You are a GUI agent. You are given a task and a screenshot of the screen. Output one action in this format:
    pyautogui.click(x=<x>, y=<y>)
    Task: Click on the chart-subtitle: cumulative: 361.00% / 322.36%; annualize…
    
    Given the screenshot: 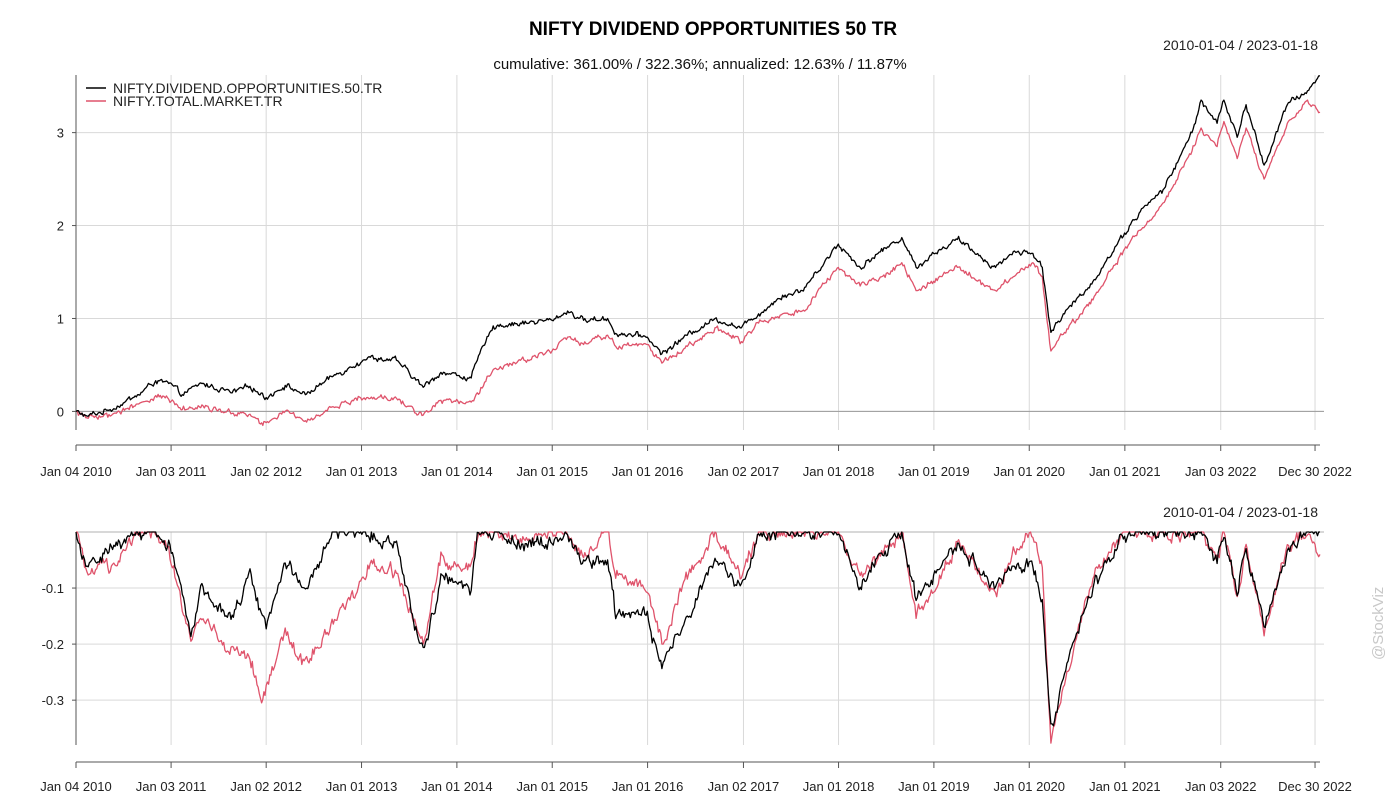 What is the action you would take?
    pyautogui.click(x=699, y=64)
    